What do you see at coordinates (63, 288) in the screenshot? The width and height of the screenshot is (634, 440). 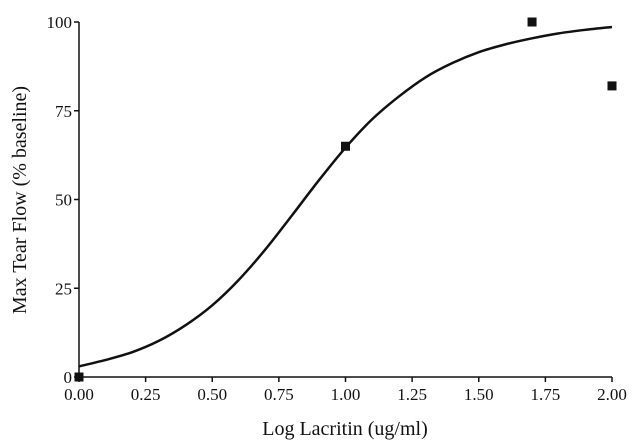 I see `y-tick-label: 25` at bounding box center [63, 288].